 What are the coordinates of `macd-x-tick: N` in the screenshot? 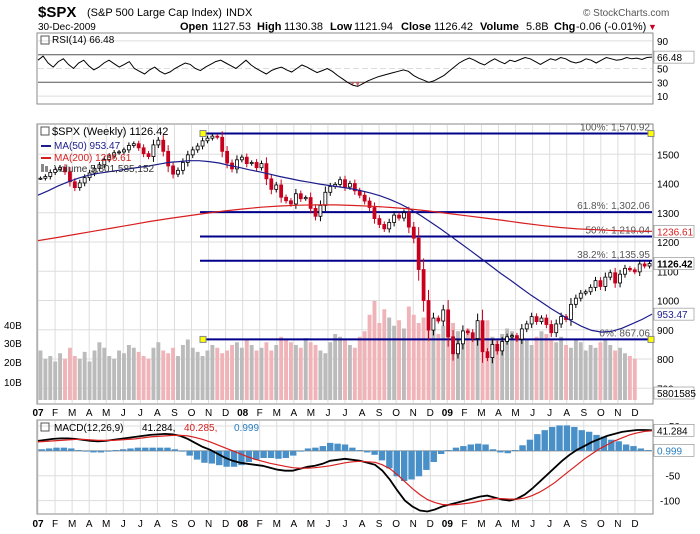 It's located at (617, 524).